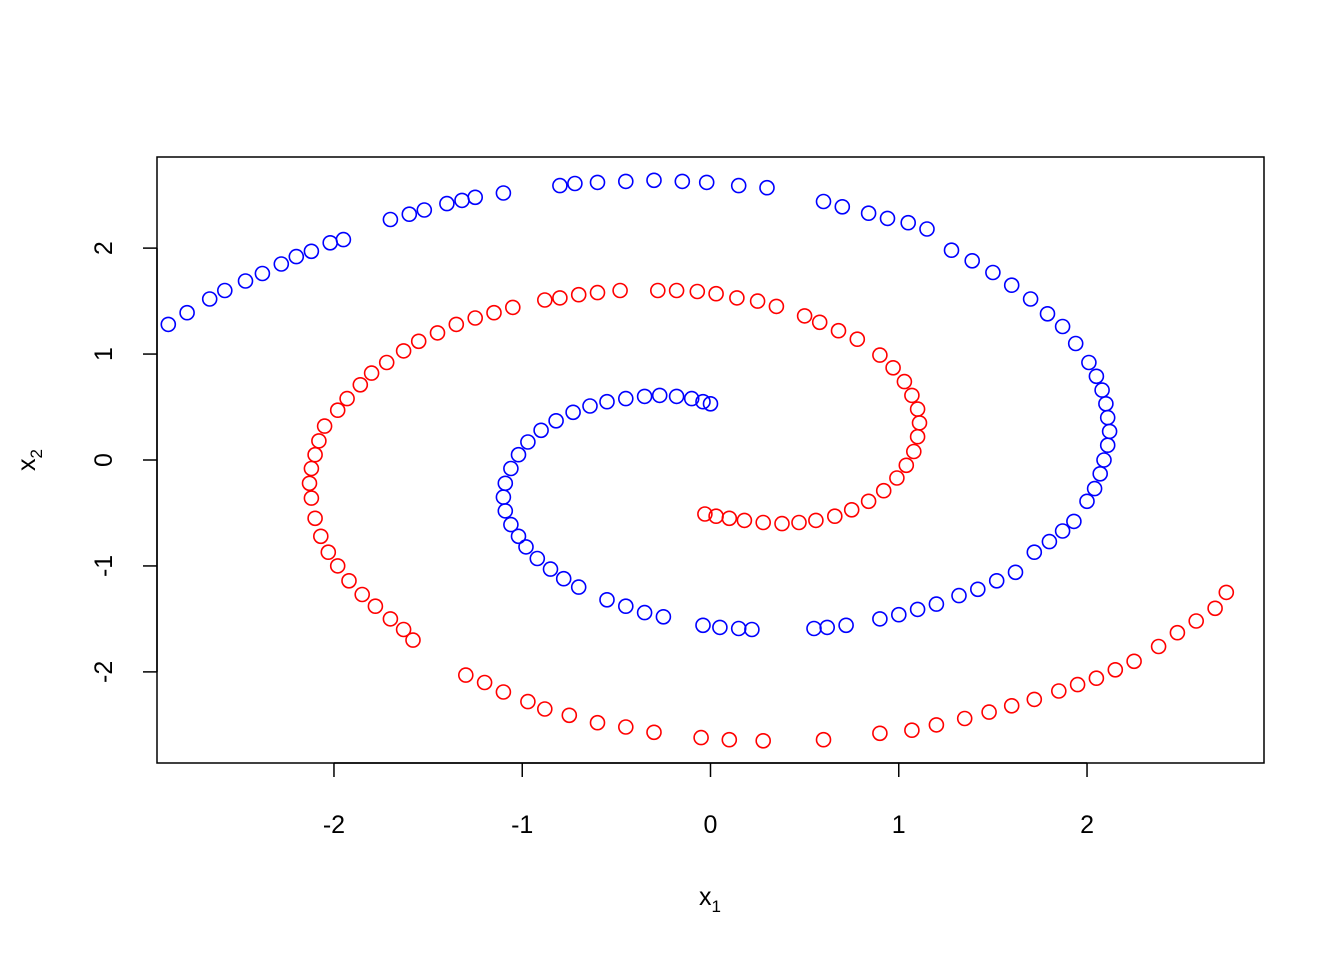 The image size is (1344, 965). I want to click on x-axis-title-base: x, so click(705, 897).